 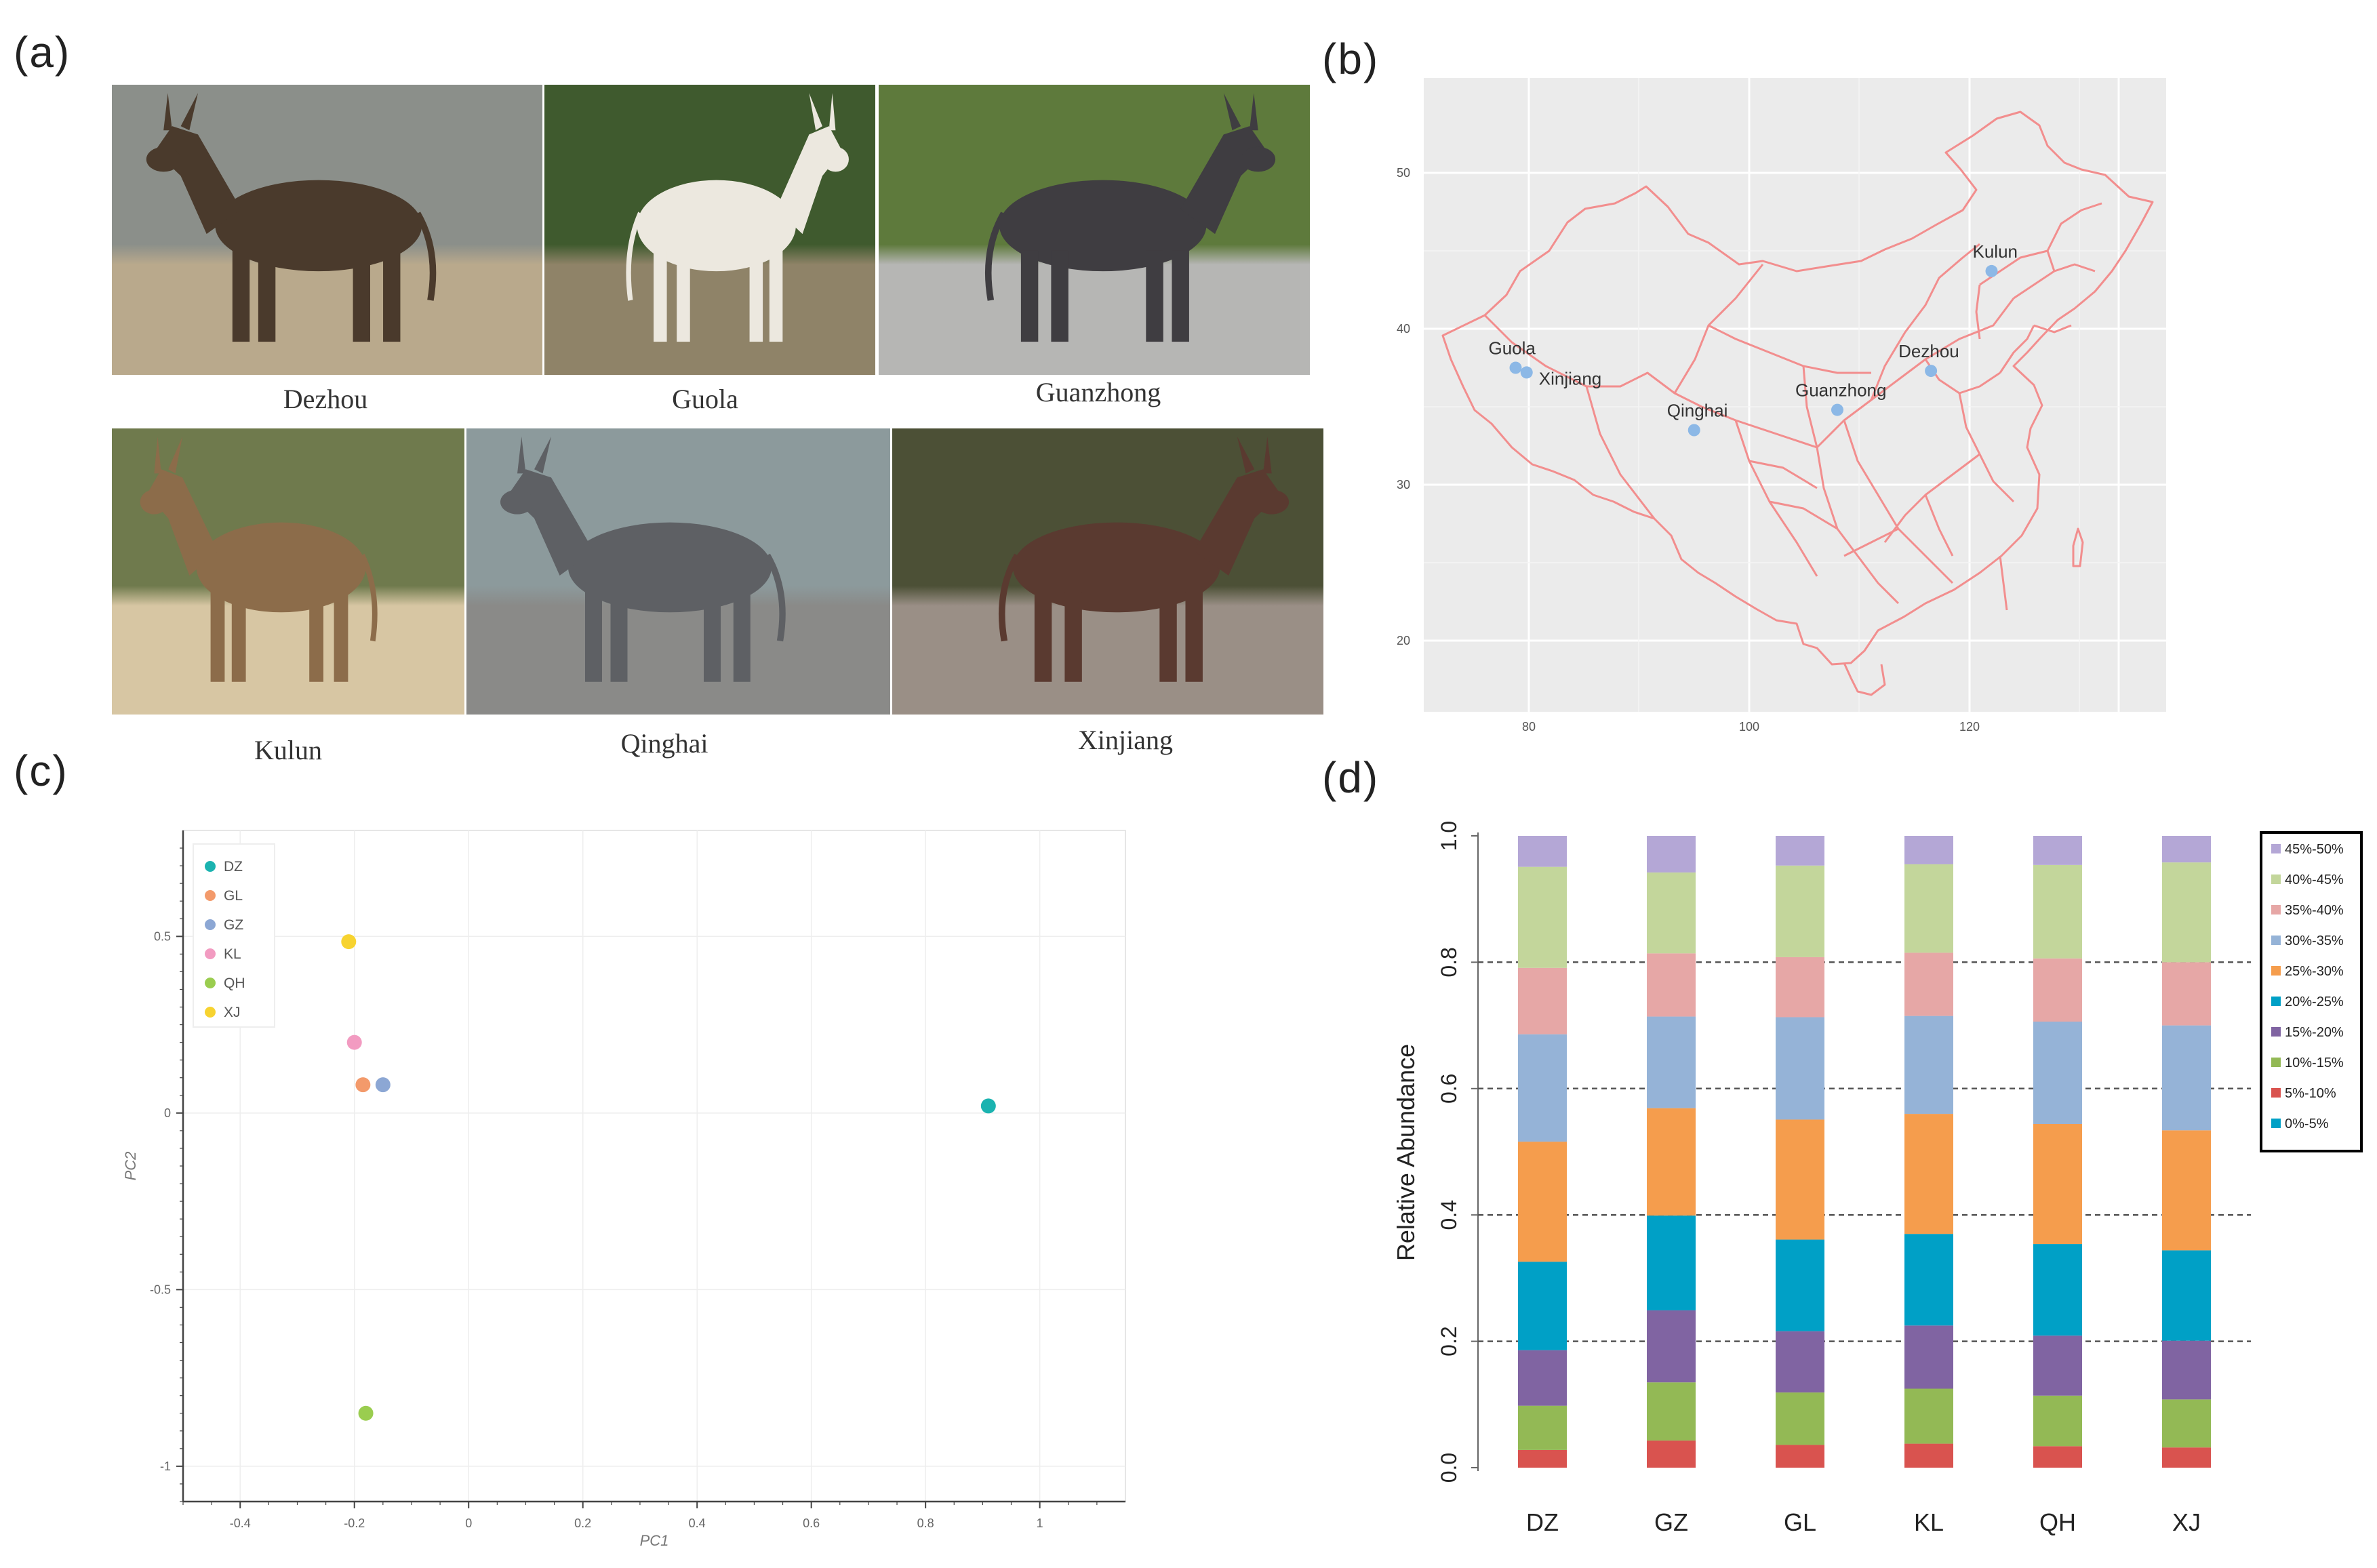 I want to click on map-site-label: Kulun, so click(x=1995, y=252).